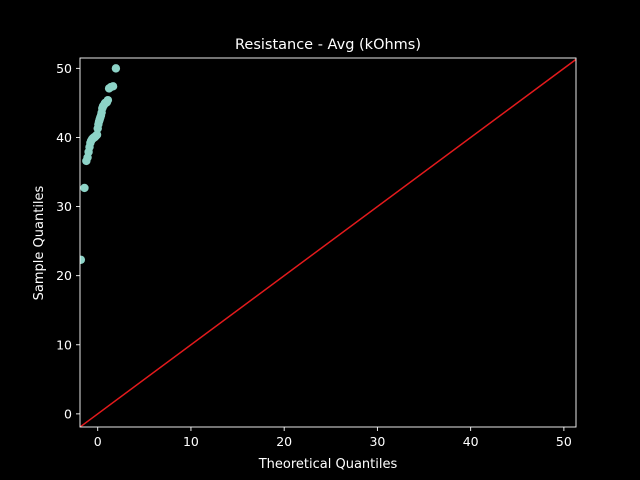 The width and height of the screenshot is (640, 480). What do you see at coordinates (377, 441) in the screenshot?
I see `x-tick-label: 30` at bounding box center [377, 441].